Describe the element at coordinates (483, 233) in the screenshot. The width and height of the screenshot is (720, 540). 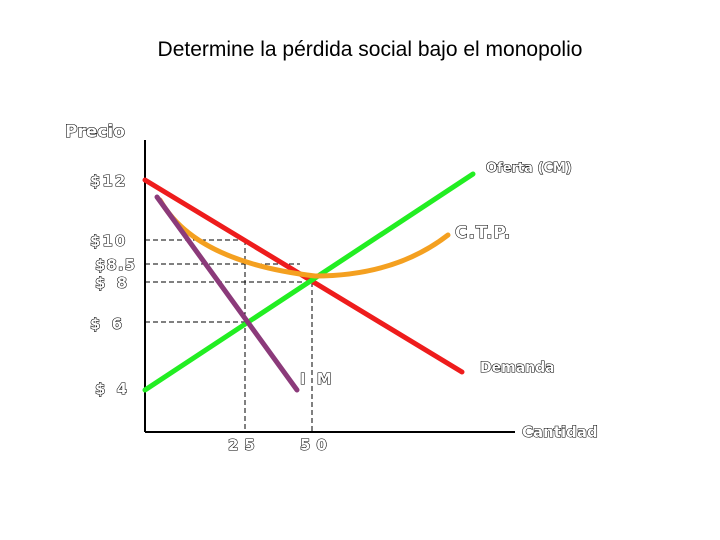
I see `atc-label: C.T.P.` at that location.